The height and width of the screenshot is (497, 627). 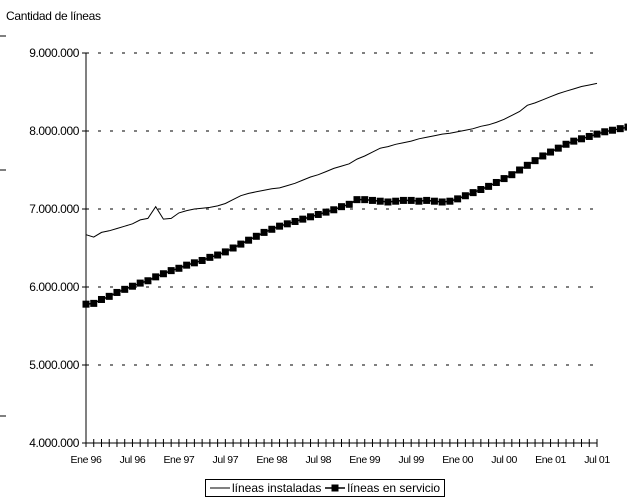 What do you see at coordinates (271, 460) in the screenshot?
I see `x-tick-label: Ene 98` at bounding box center [271, 460].